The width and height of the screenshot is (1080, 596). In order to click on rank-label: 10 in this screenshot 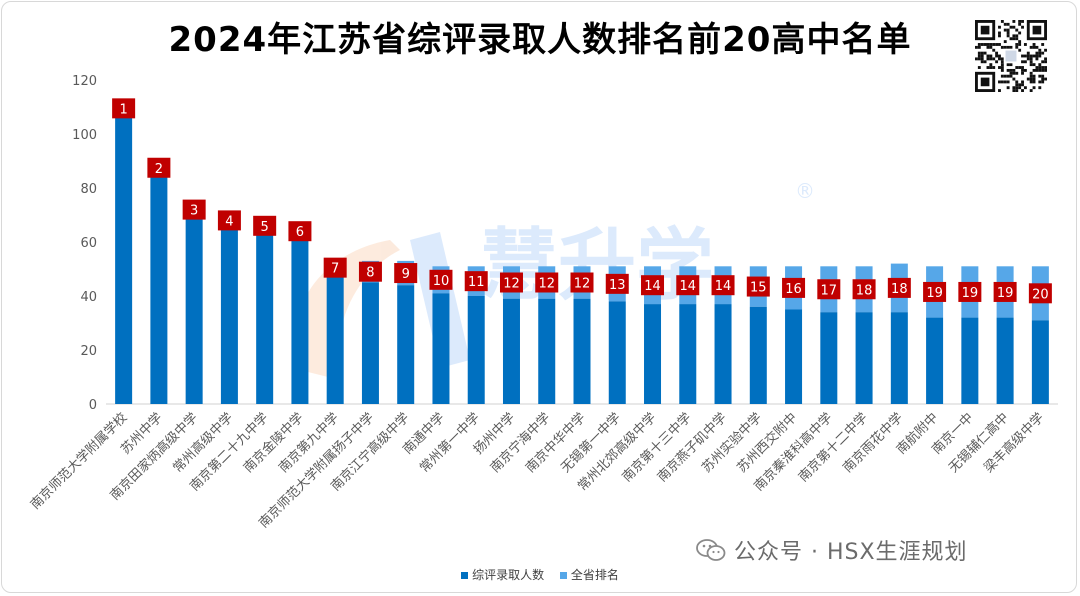, I will do `click(441, 281)`.